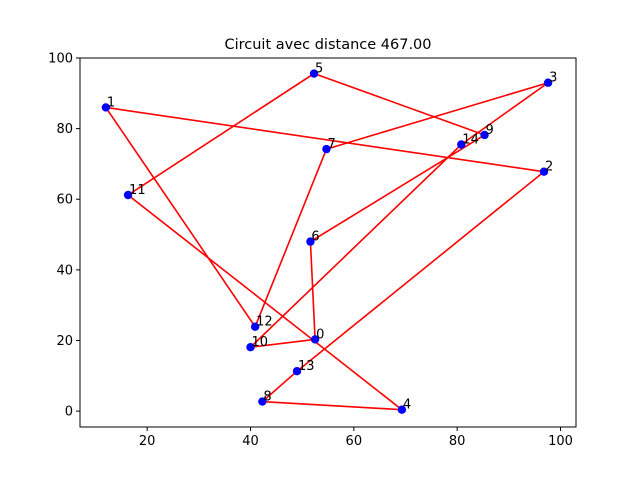 This screenshot has width=640, height=480. What do you see at coordinates (560, 441) in the screenshot?
I see `x-tick-label: 100` at bounding box center [560, 441].